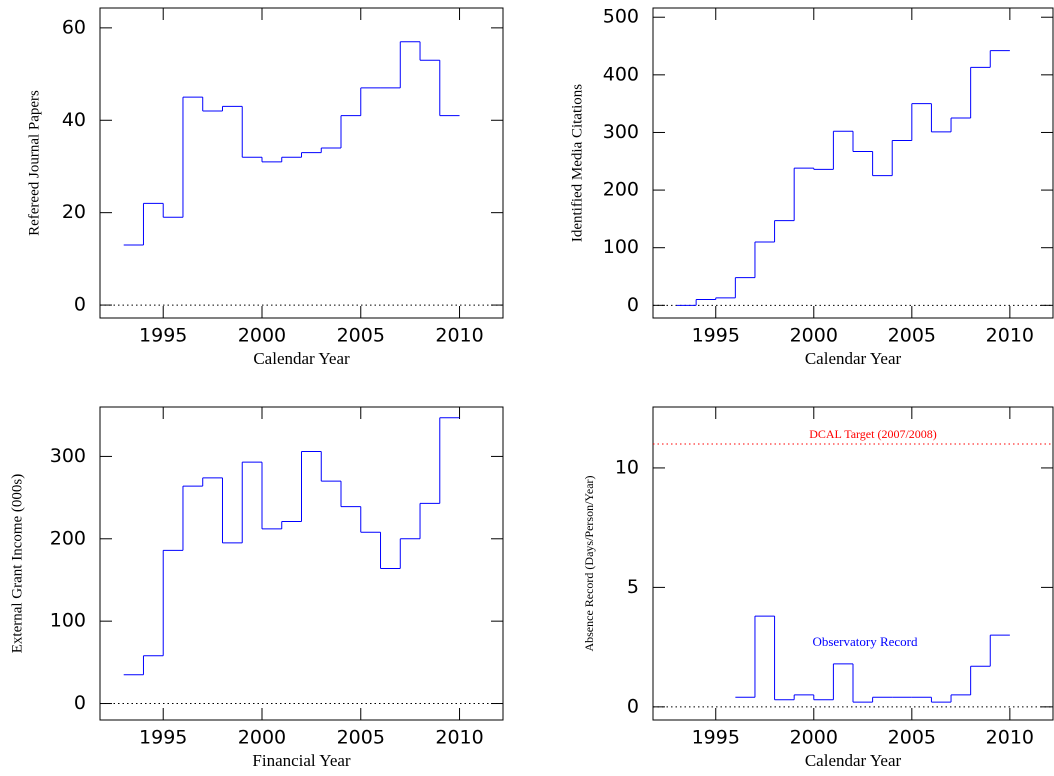 The width and height of the screenshot is (1054, 776). What do you see at coordinates (34, 163) in the screenshot?
I see `y-axis-label: Refereed Journal Papers` at bounding box center [34, 163].